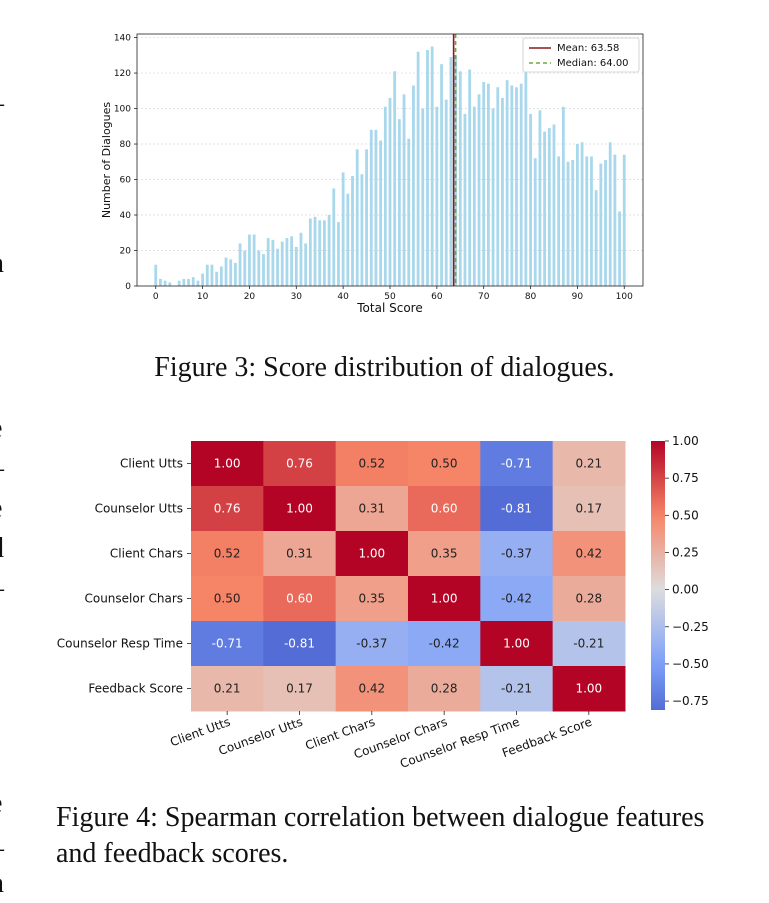 The height and width of the screenshot is (903, 769). I want to click on column-label: Counselor Resp Time, so click(459, 743).